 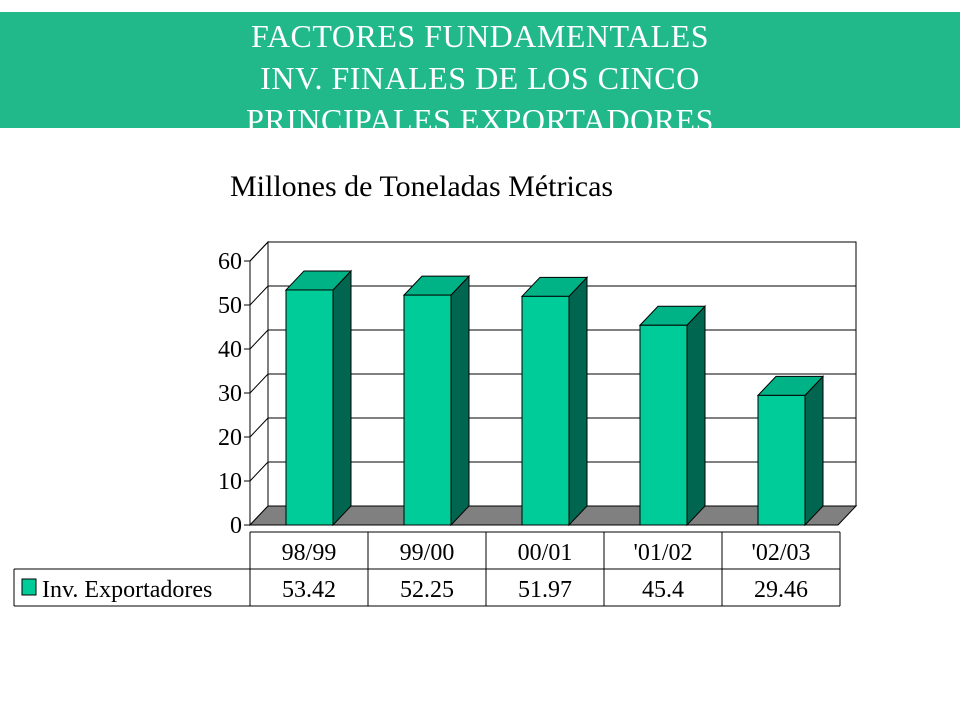 What do you see at coordinates (230, 306) in the screenshot?
I see `y-tick-label: 50` at bounding box center [230, 306].